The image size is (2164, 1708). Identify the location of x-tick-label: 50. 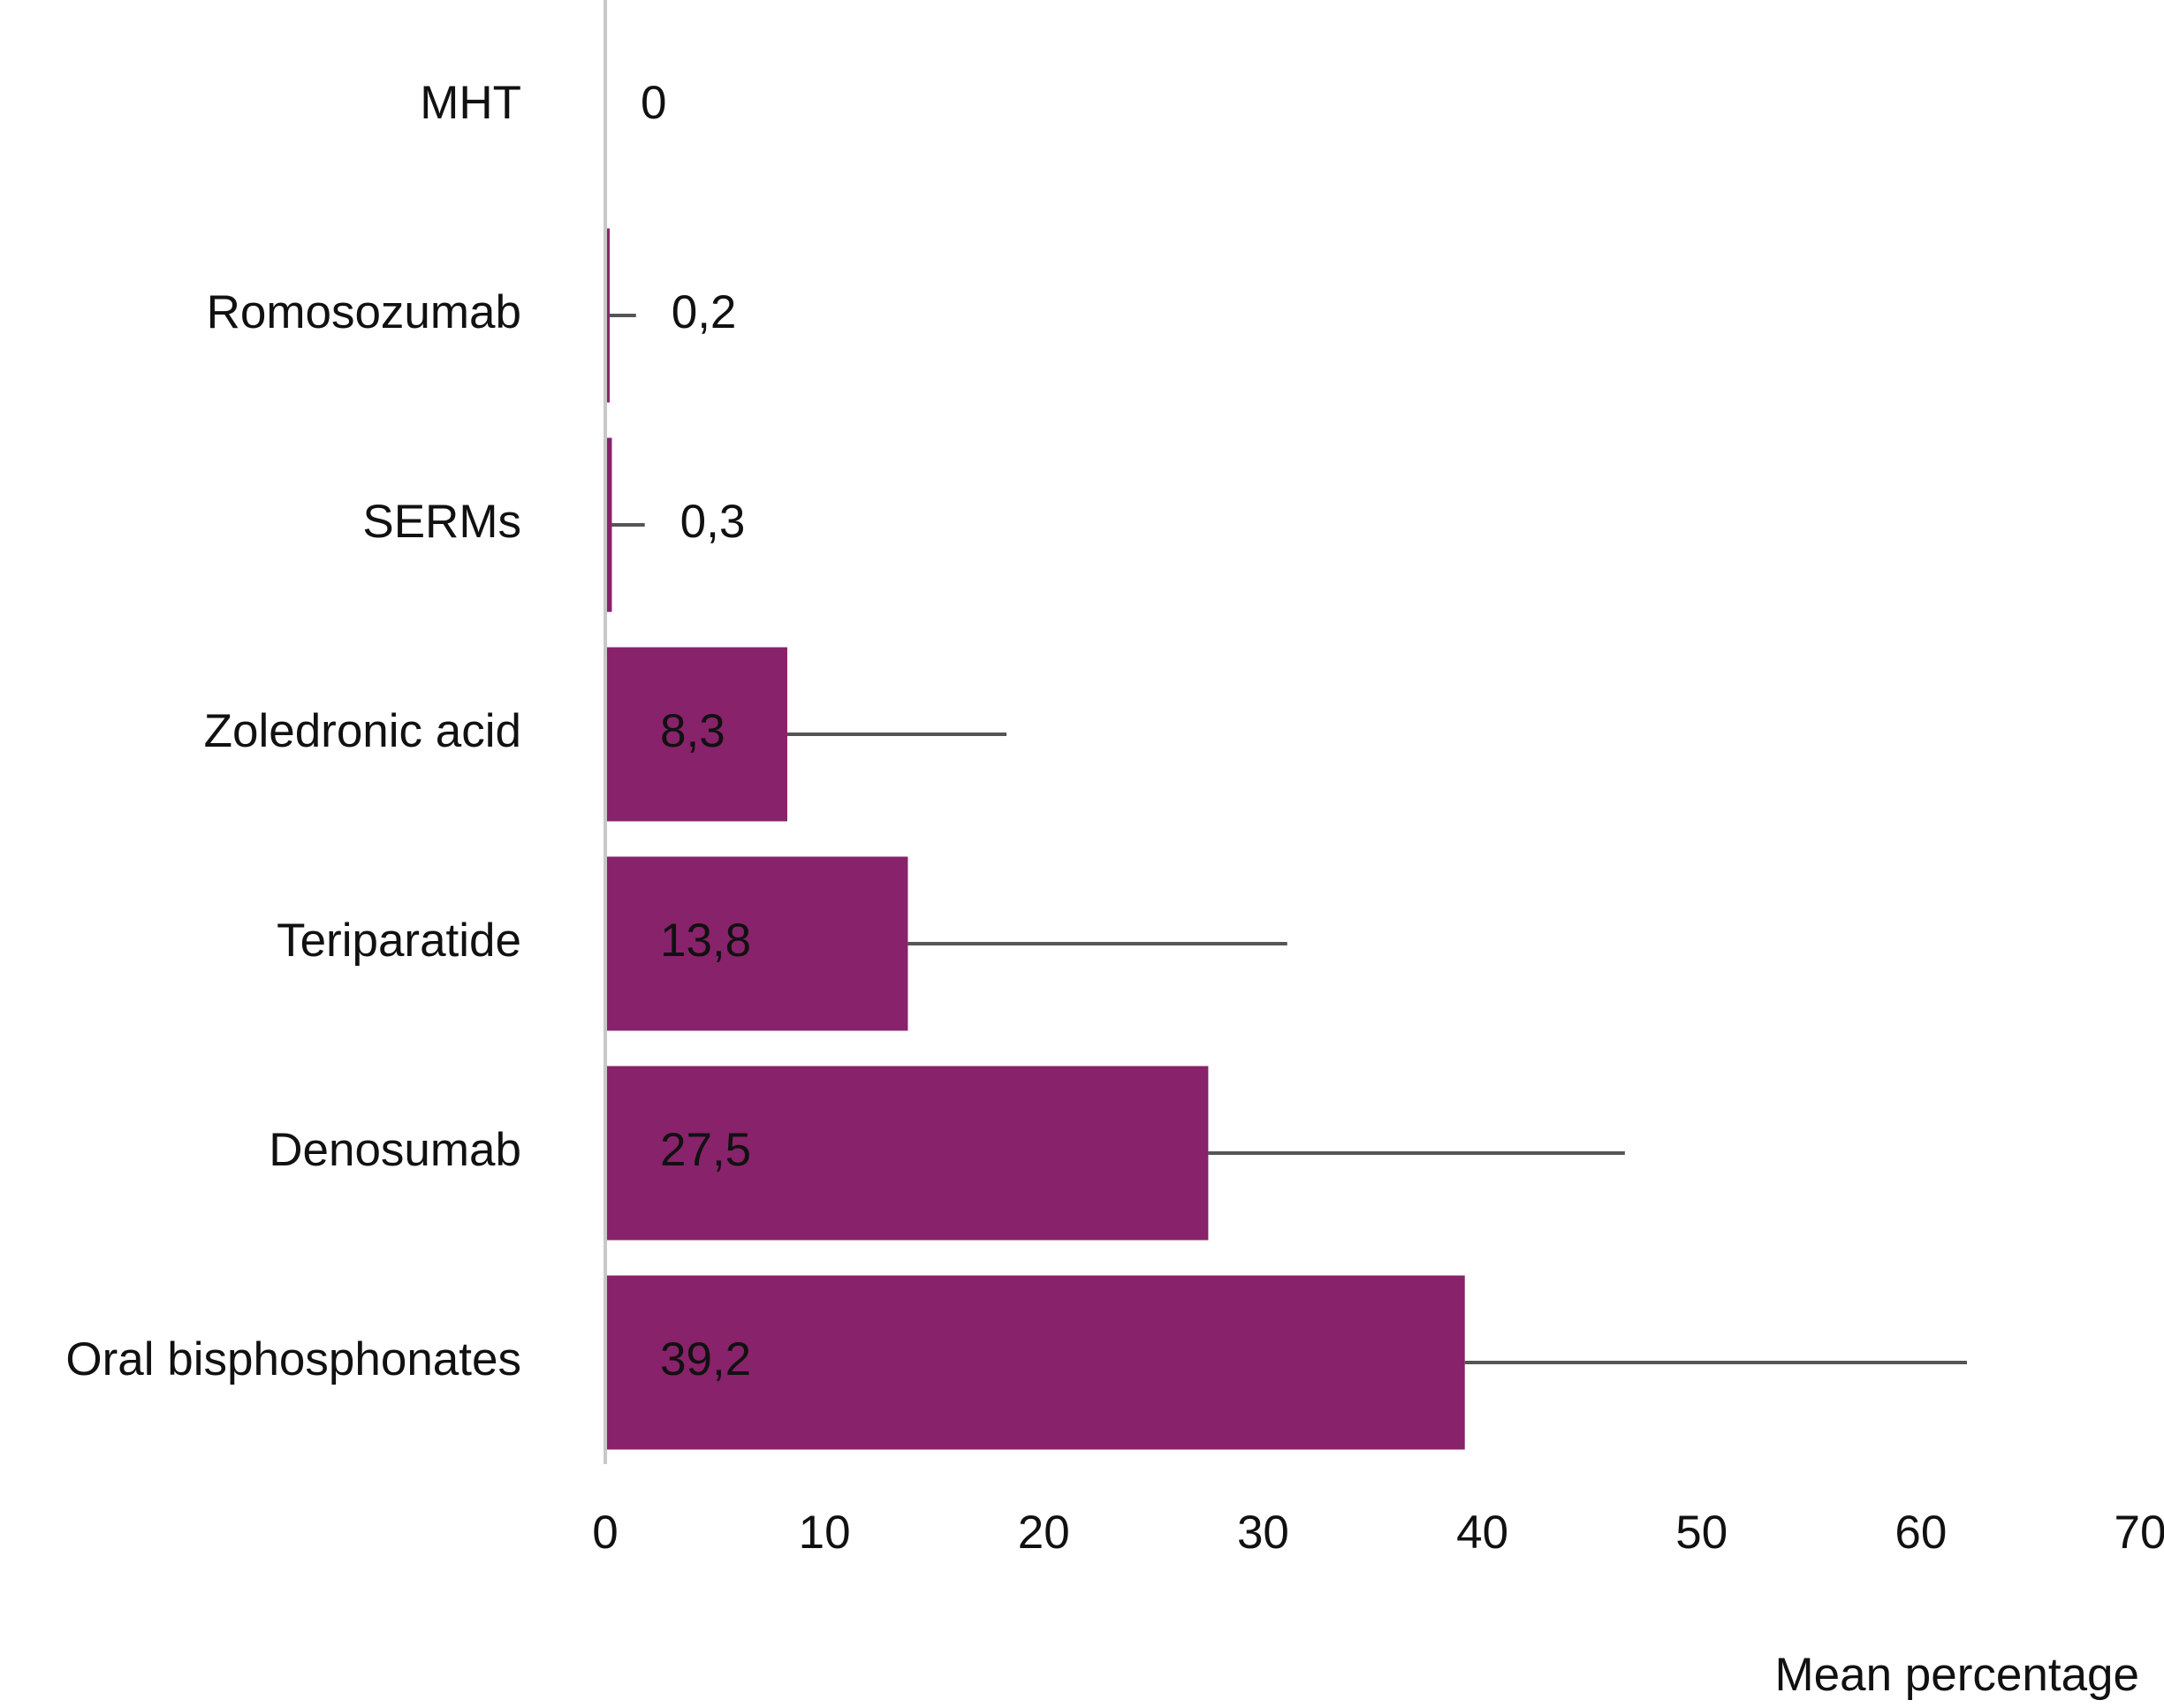
(1701, 1533).